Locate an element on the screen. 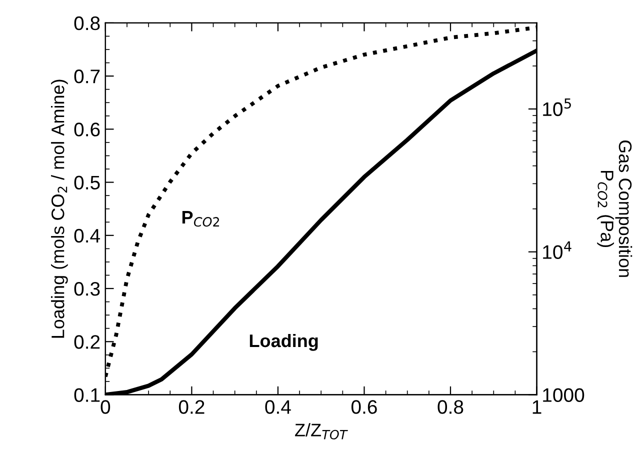  y2-tick-label: 1000 is located at coordinates (563, 395).